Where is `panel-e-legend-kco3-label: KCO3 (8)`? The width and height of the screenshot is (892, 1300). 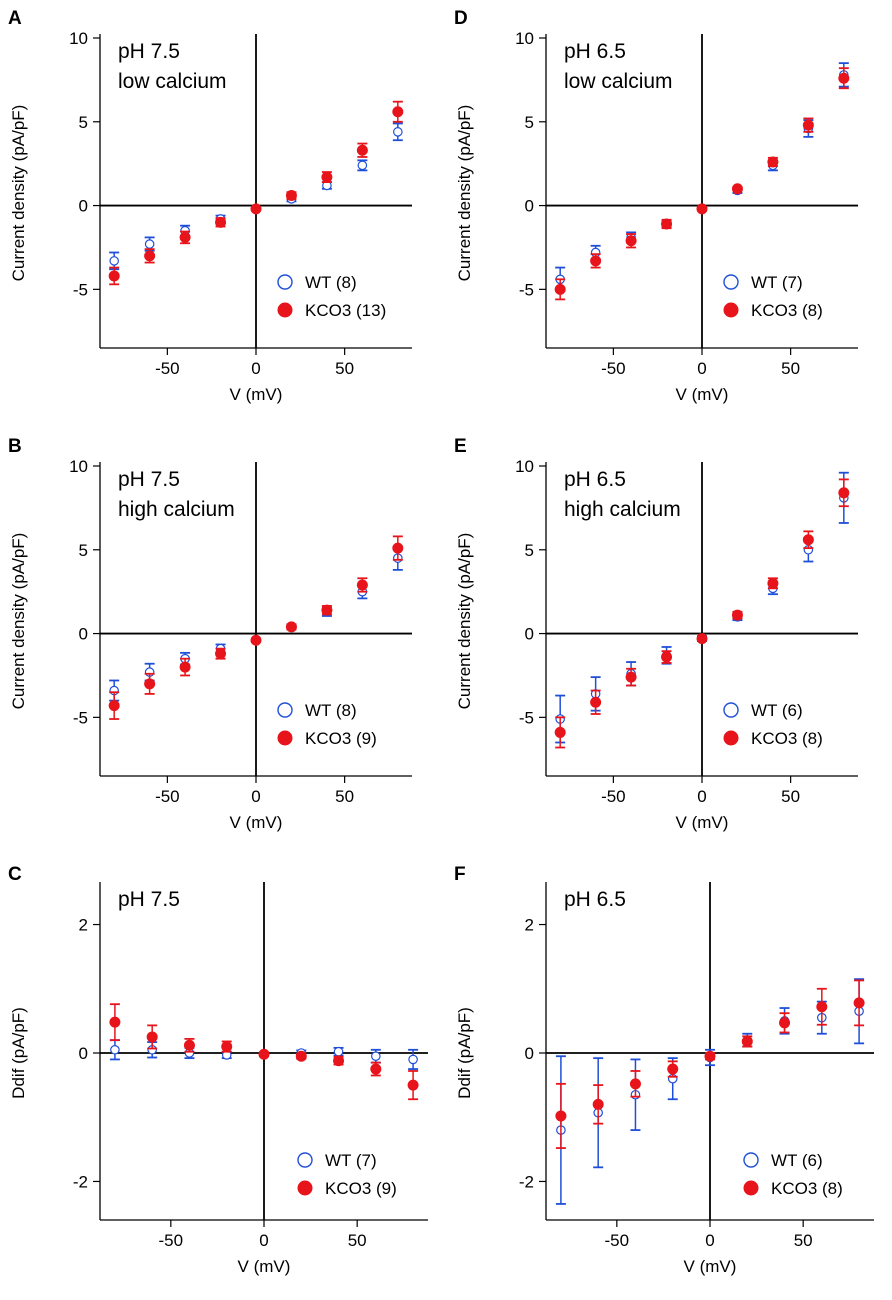 panel-e-legend-kco3-label: KCO3 (8) is located at coordinates (787, 738).